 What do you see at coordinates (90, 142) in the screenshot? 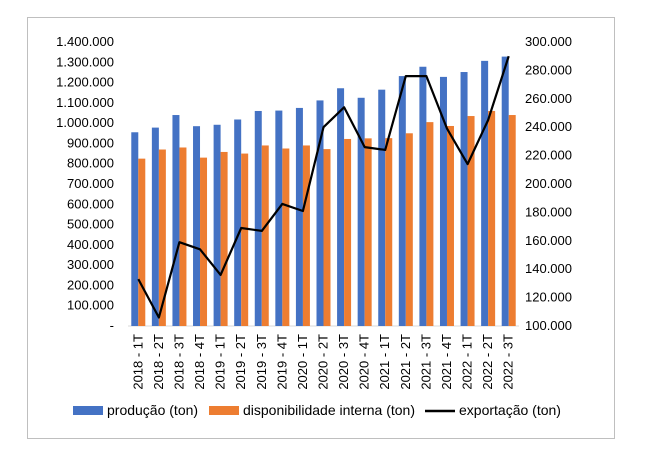
I see `y-left-tick-label: 900.000` at bounding box center [90, 142].